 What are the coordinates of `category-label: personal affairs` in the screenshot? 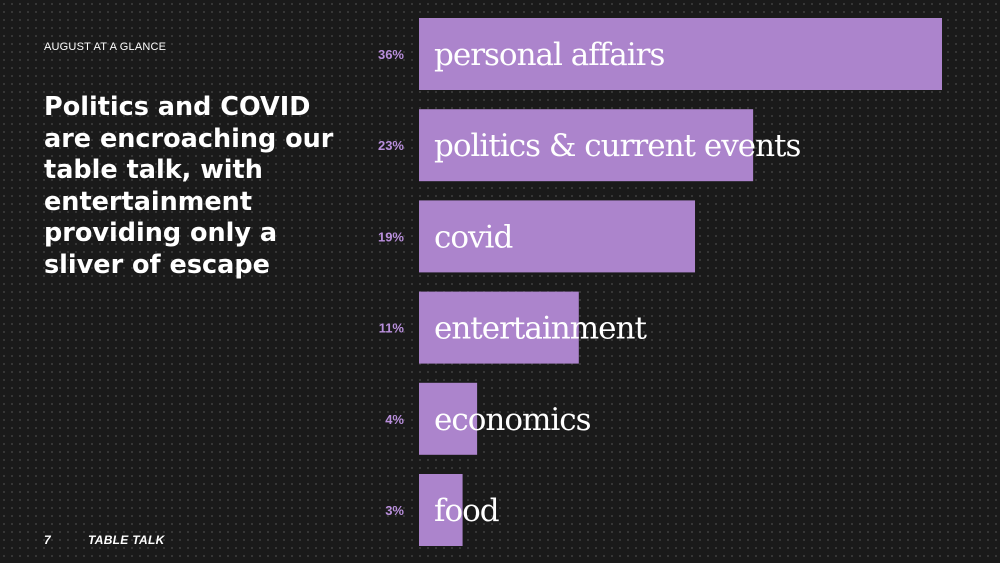 It's located at (549, 55).